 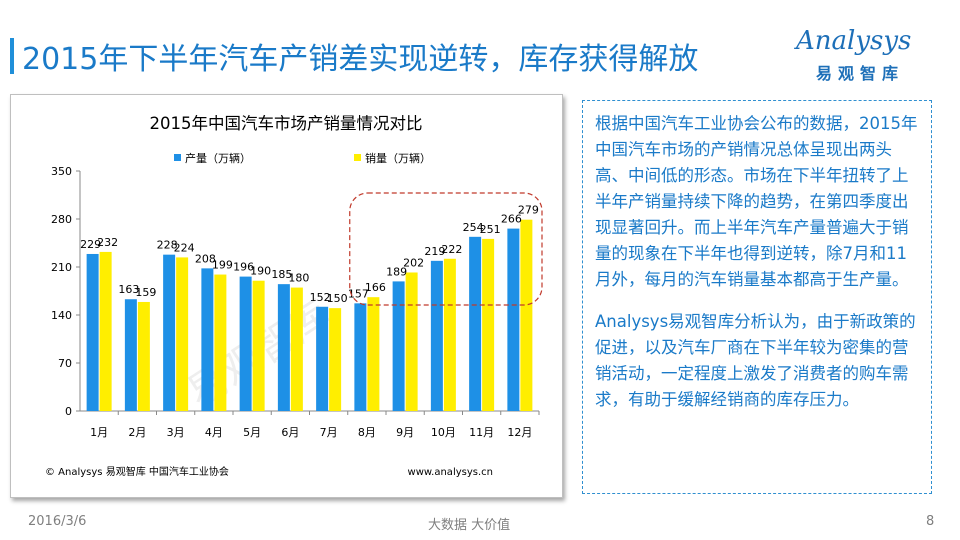 I want to click on page-number: 8, so click(x=930, y=521).